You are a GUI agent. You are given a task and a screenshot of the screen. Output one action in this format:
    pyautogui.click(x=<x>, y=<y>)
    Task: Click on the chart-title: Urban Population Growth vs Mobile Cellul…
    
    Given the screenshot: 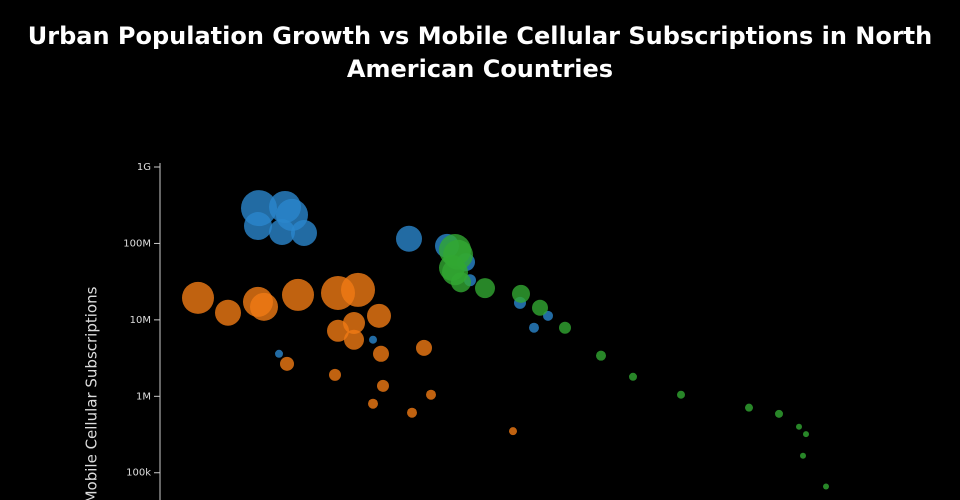 What is the action you would take?
    pyautogui.click(x=480, y=52)
    